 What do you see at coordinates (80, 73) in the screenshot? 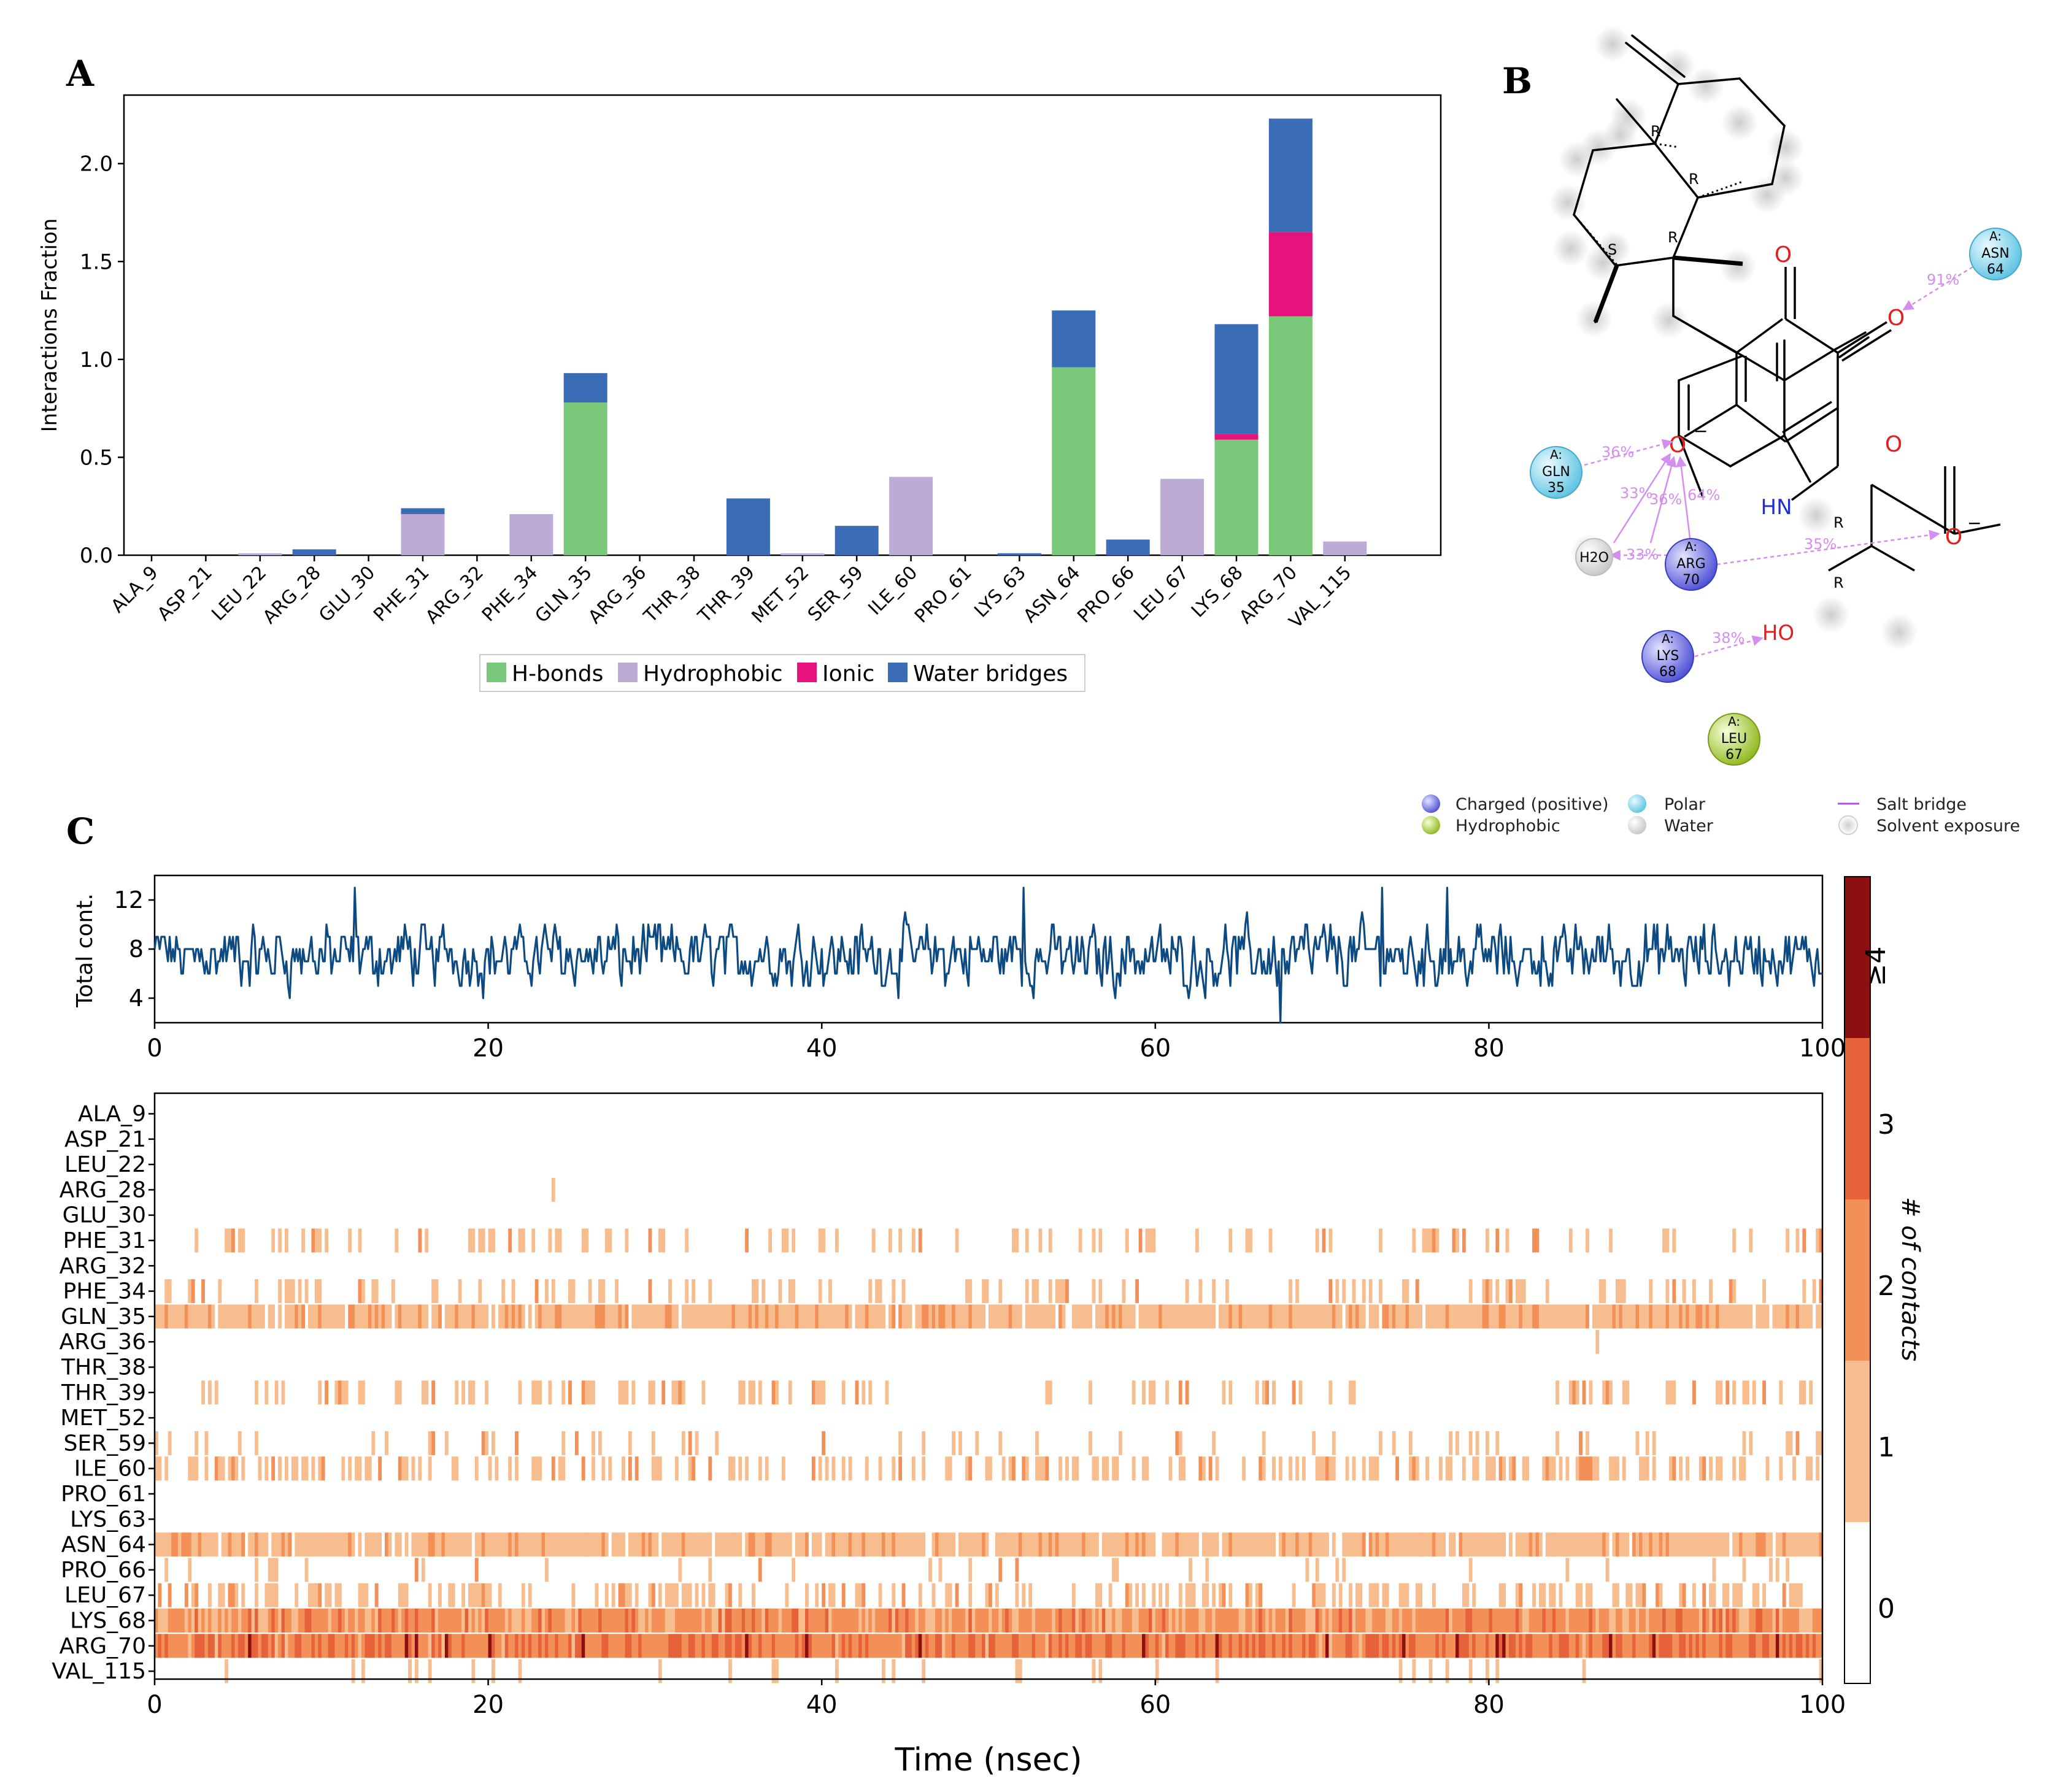
I see `panel-label-a: A` at bounding box center [80, 73].